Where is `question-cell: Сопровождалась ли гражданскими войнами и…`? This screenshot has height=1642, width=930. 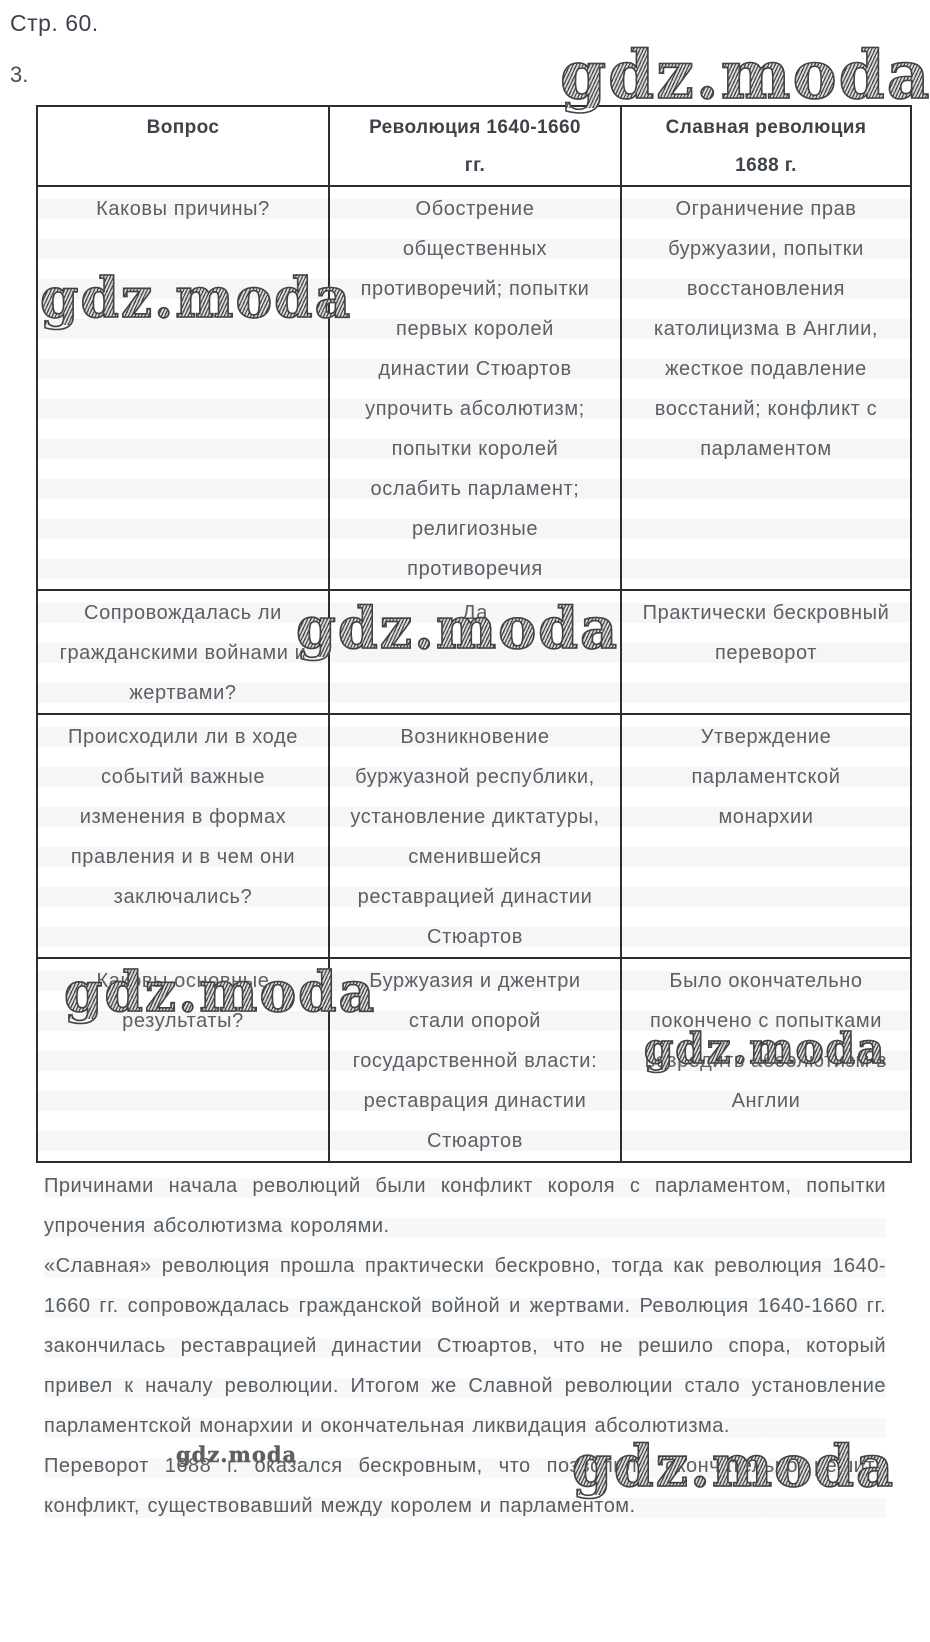 question-cell: Сопровождалась ли гражданскими войнами и… is located at coordinates (183, 652).